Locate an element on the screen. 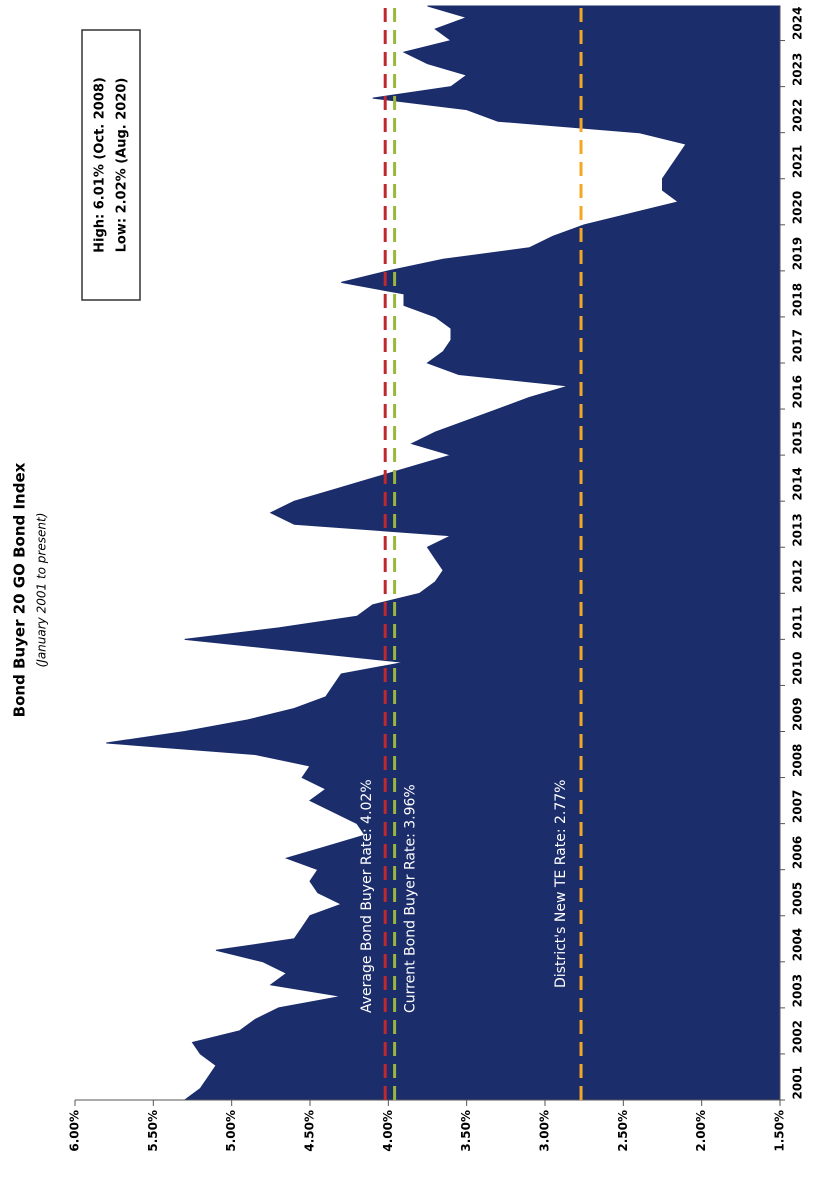 The width and height of the screenshot is (829, 1182). x-tick-label: 2017 is located at coordinates (798, 345).